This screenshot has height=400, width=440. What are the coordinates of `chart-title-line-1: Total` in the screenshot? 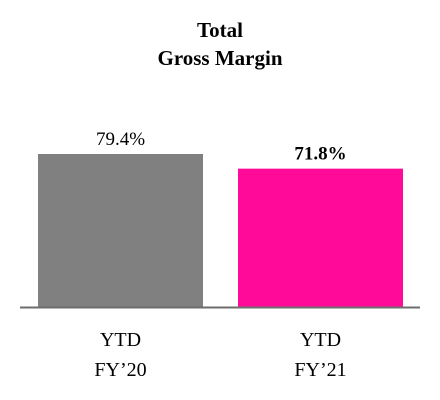 It's located at (220, 30).